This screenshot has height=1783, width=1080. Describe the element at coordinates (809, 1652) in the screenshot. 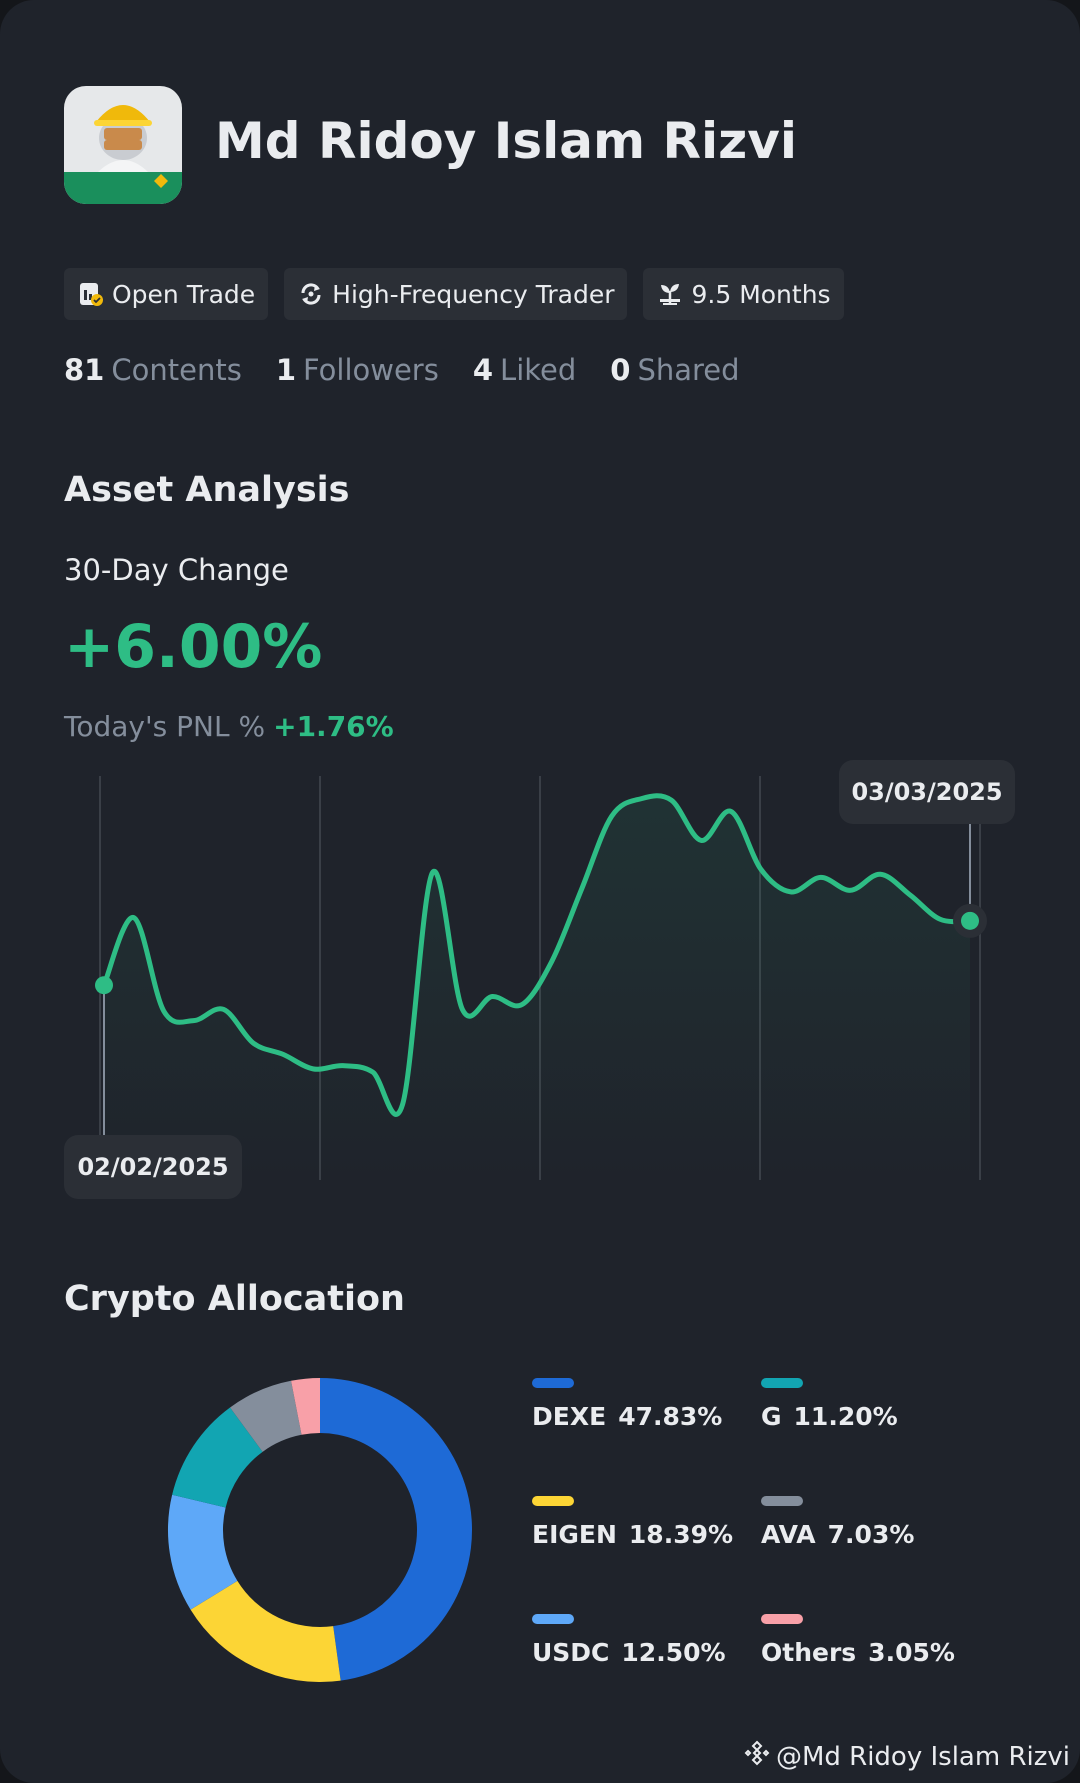

I see `legend-label: Others` at that location.